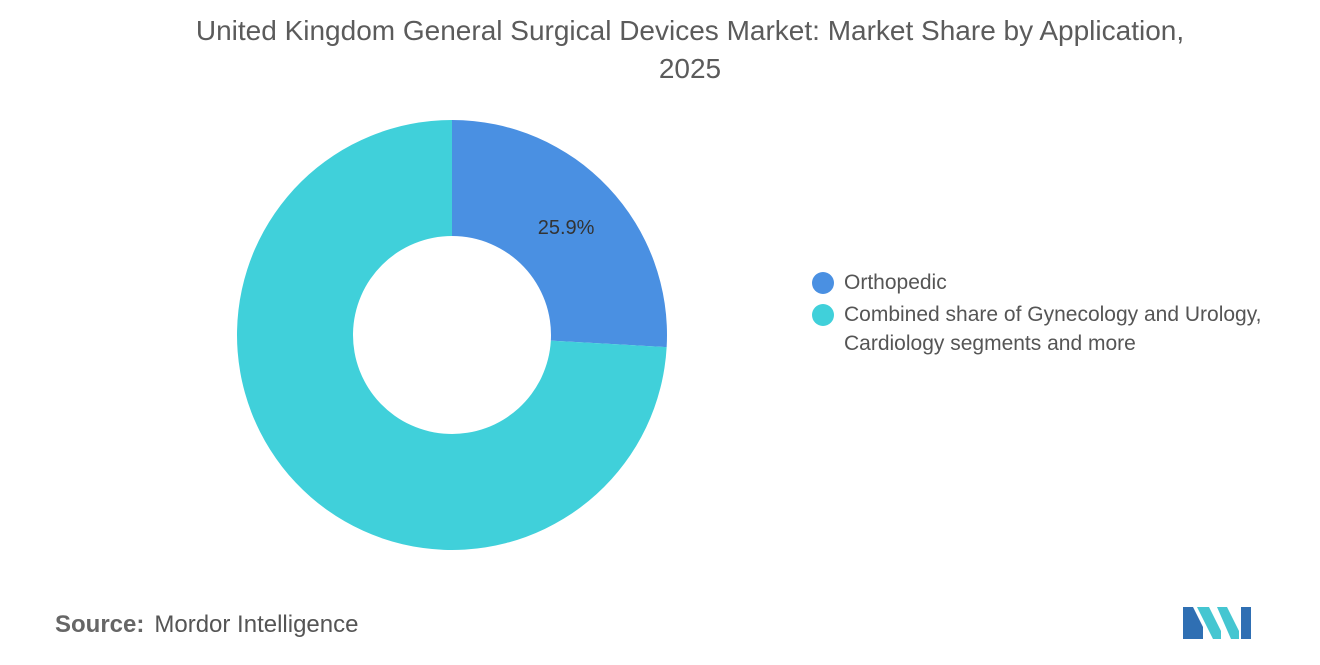 Image resolution: width=1320 pixels, height=665 pixels. Describe the element at coordinates (100, 624) in the screenshot. I see `source-label: Source:` at that location.